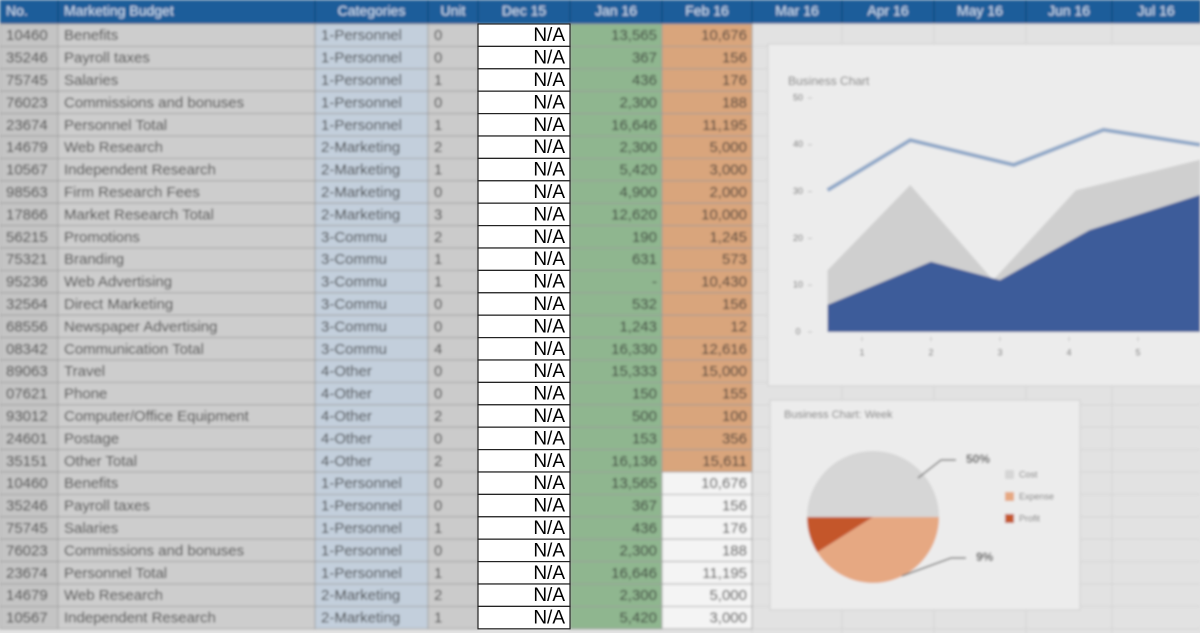 This screenshot has width=1200, height=633. Describe the element at coordinates (91, 438) in the screenshot. I see `cell-text: Postage` at that location.